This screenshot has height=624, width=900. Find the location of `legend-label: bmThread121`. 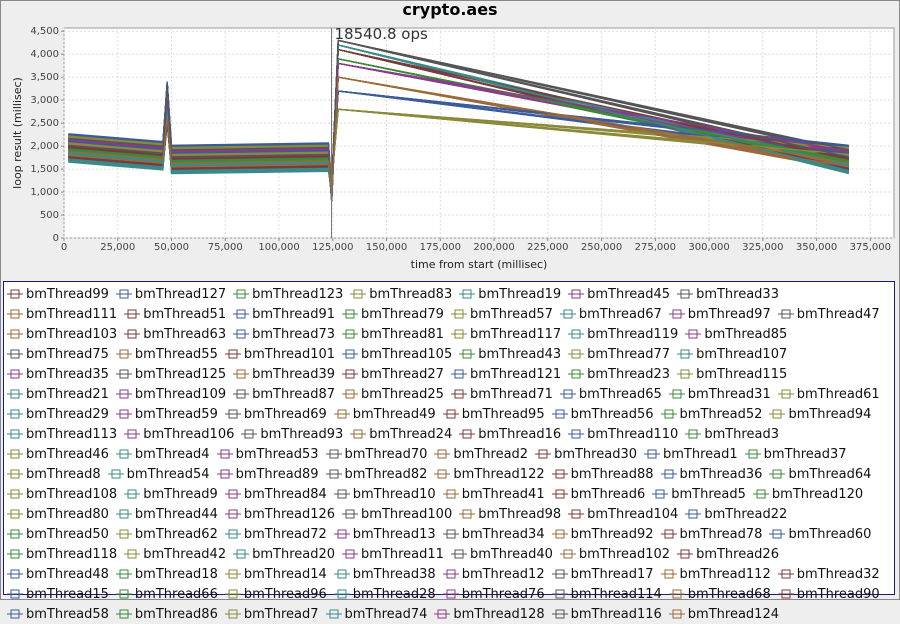

legend-label: bmThread121 is located at coordinates (515, 374).